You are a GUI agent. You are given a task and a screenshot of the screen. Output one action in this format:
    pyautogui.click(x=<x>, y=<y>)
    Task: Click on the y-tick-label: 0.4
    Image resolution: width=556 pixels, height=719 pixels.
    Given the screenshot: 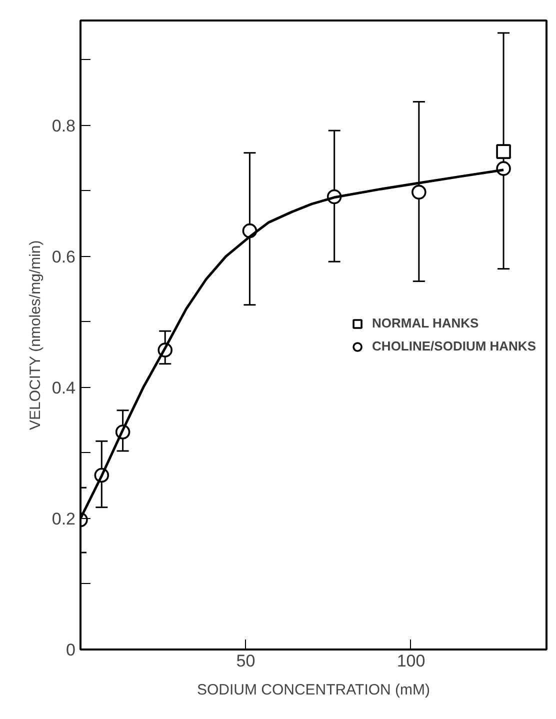 What is the action you would take?
    pyautogui.click(x=64, y=388)
    